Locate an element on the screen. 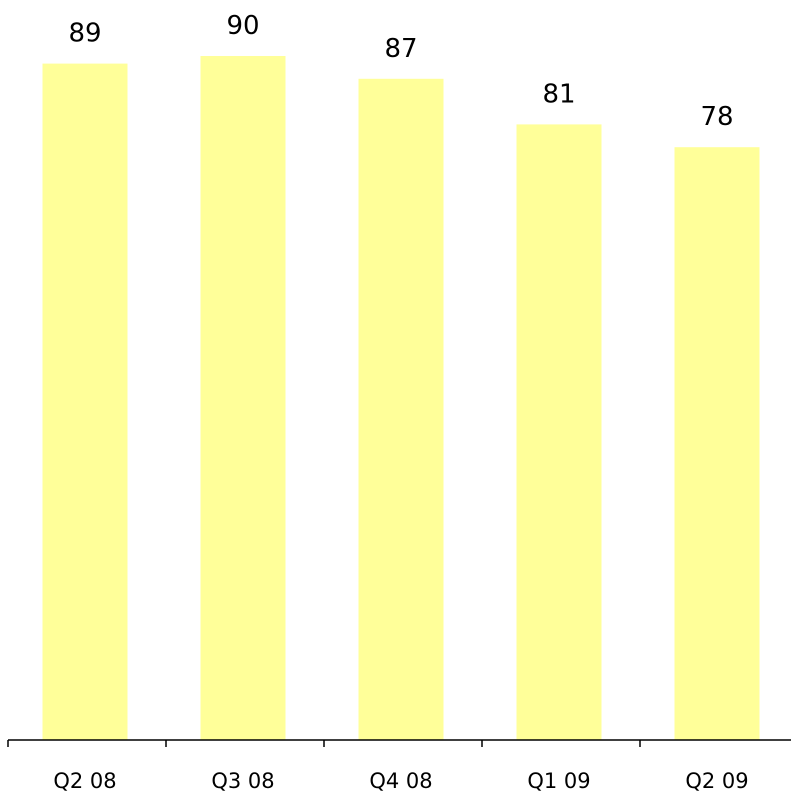 This screenshot has height=796, width=791. value-label: 87 is located at coordinates (400, 49).